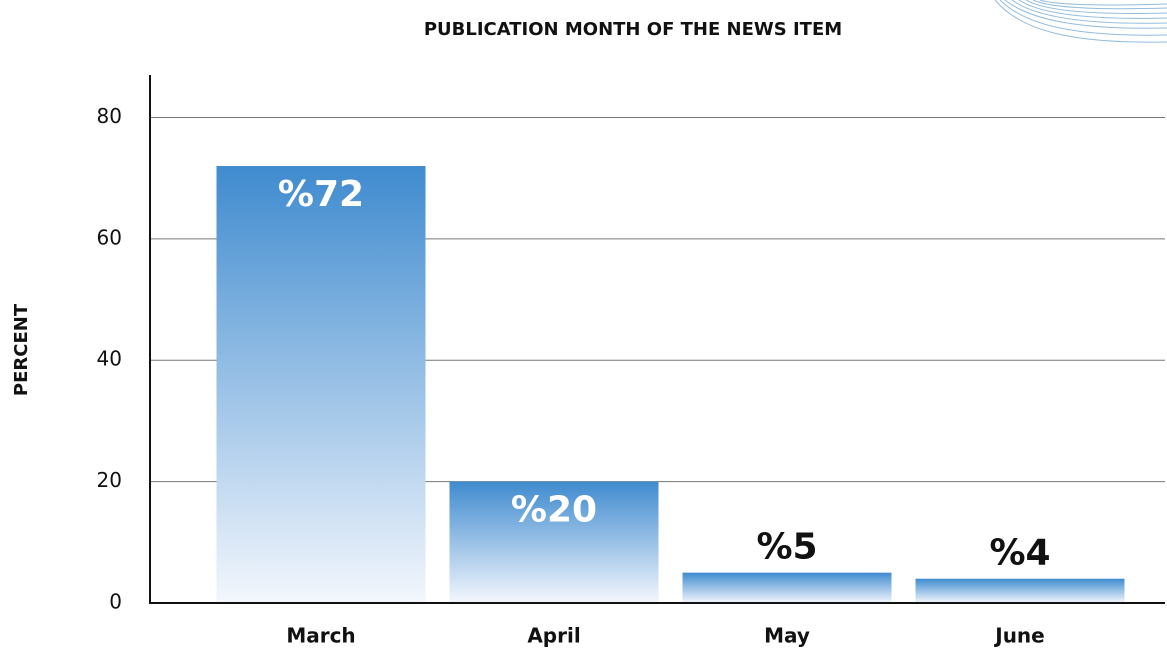 The image size is (1167, 648). What do you see at coordinates (1080, 21) in the screenshot?
I see `decoration` at bounding box center [1080, 21].